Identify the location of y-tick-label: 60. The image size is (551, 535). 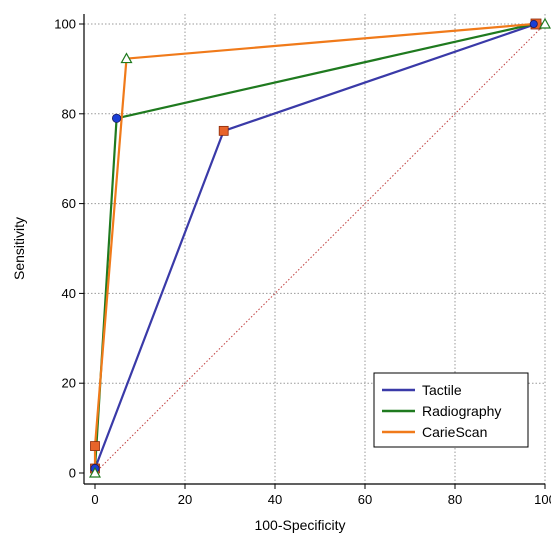
(69, 203).